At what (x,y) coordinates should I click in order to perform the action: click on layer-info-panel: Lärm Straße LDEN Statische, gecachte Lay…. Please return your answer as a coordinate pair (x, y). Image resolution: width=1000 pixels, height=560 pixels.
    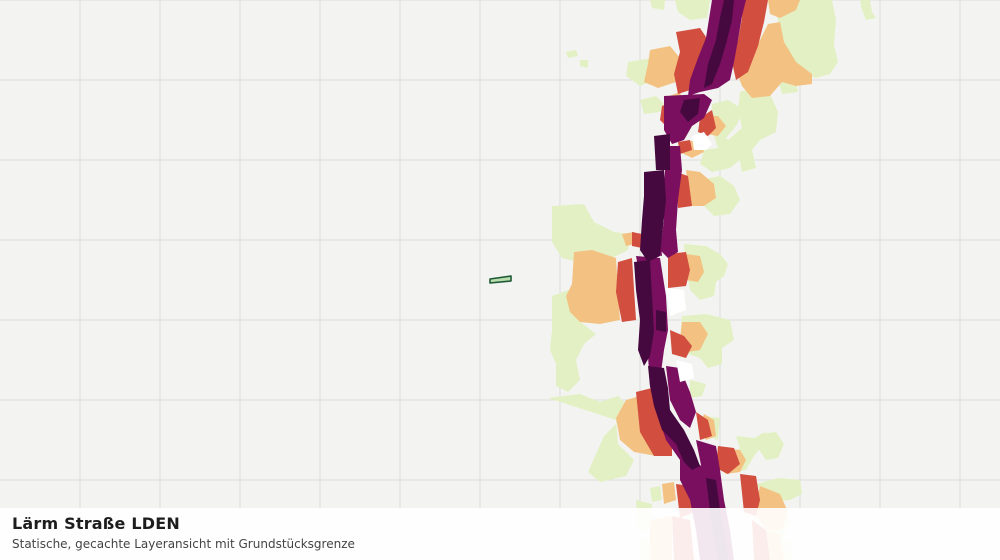
    Looking at the image, I should click on (500, 534).